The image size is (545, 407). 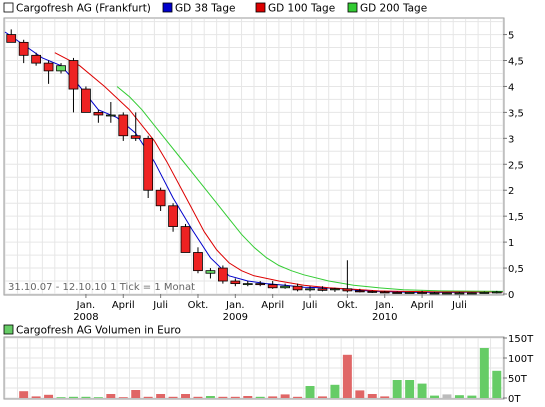 What do you see at coordinates (98, 331) in the screenshot?
I see `legend-label: Cargofresh AG Volumen in Euro` at bounding box center [98, 331].